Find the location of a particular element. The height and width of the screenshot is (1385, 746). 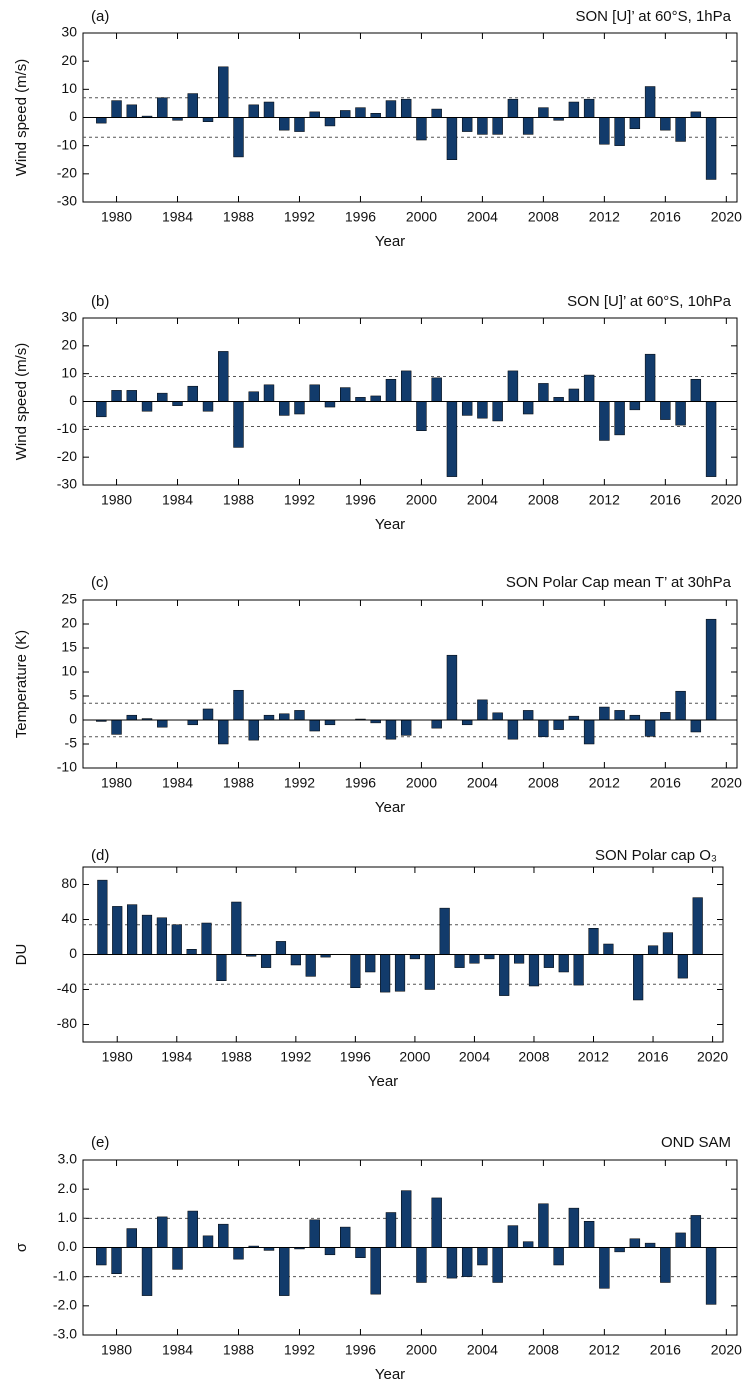

y-tick-label: 30 is located at coordinates (69, 317).